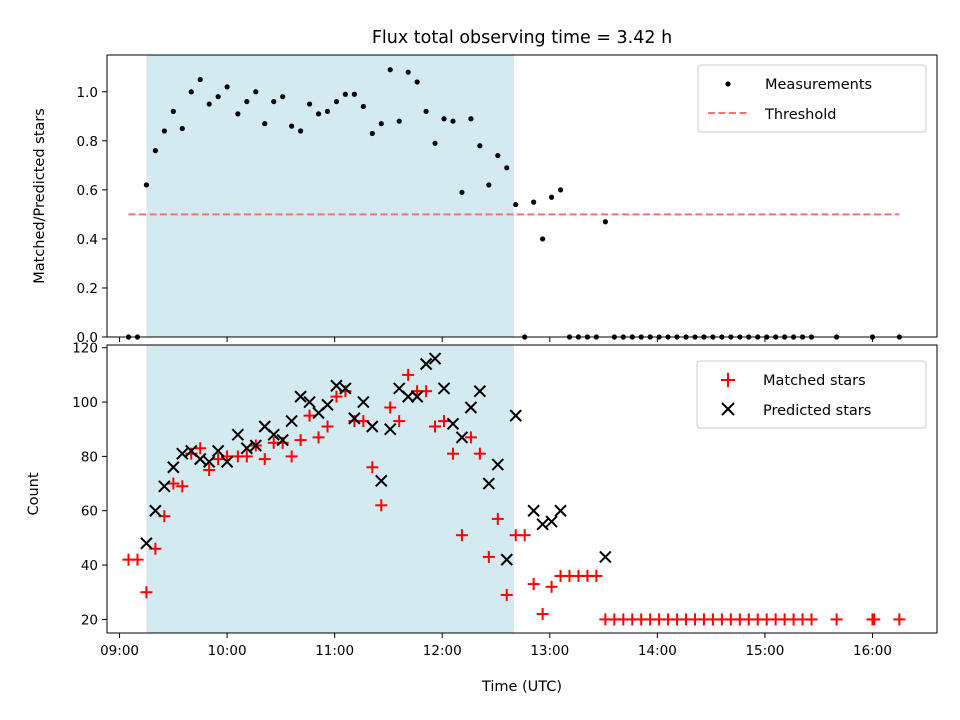 Image resolution: width=960 pixels, height=720 pixels. Describe the element at coordinates (818, 85) in the screenshot. I see `legend-measurements-label: Measurements` at that location.